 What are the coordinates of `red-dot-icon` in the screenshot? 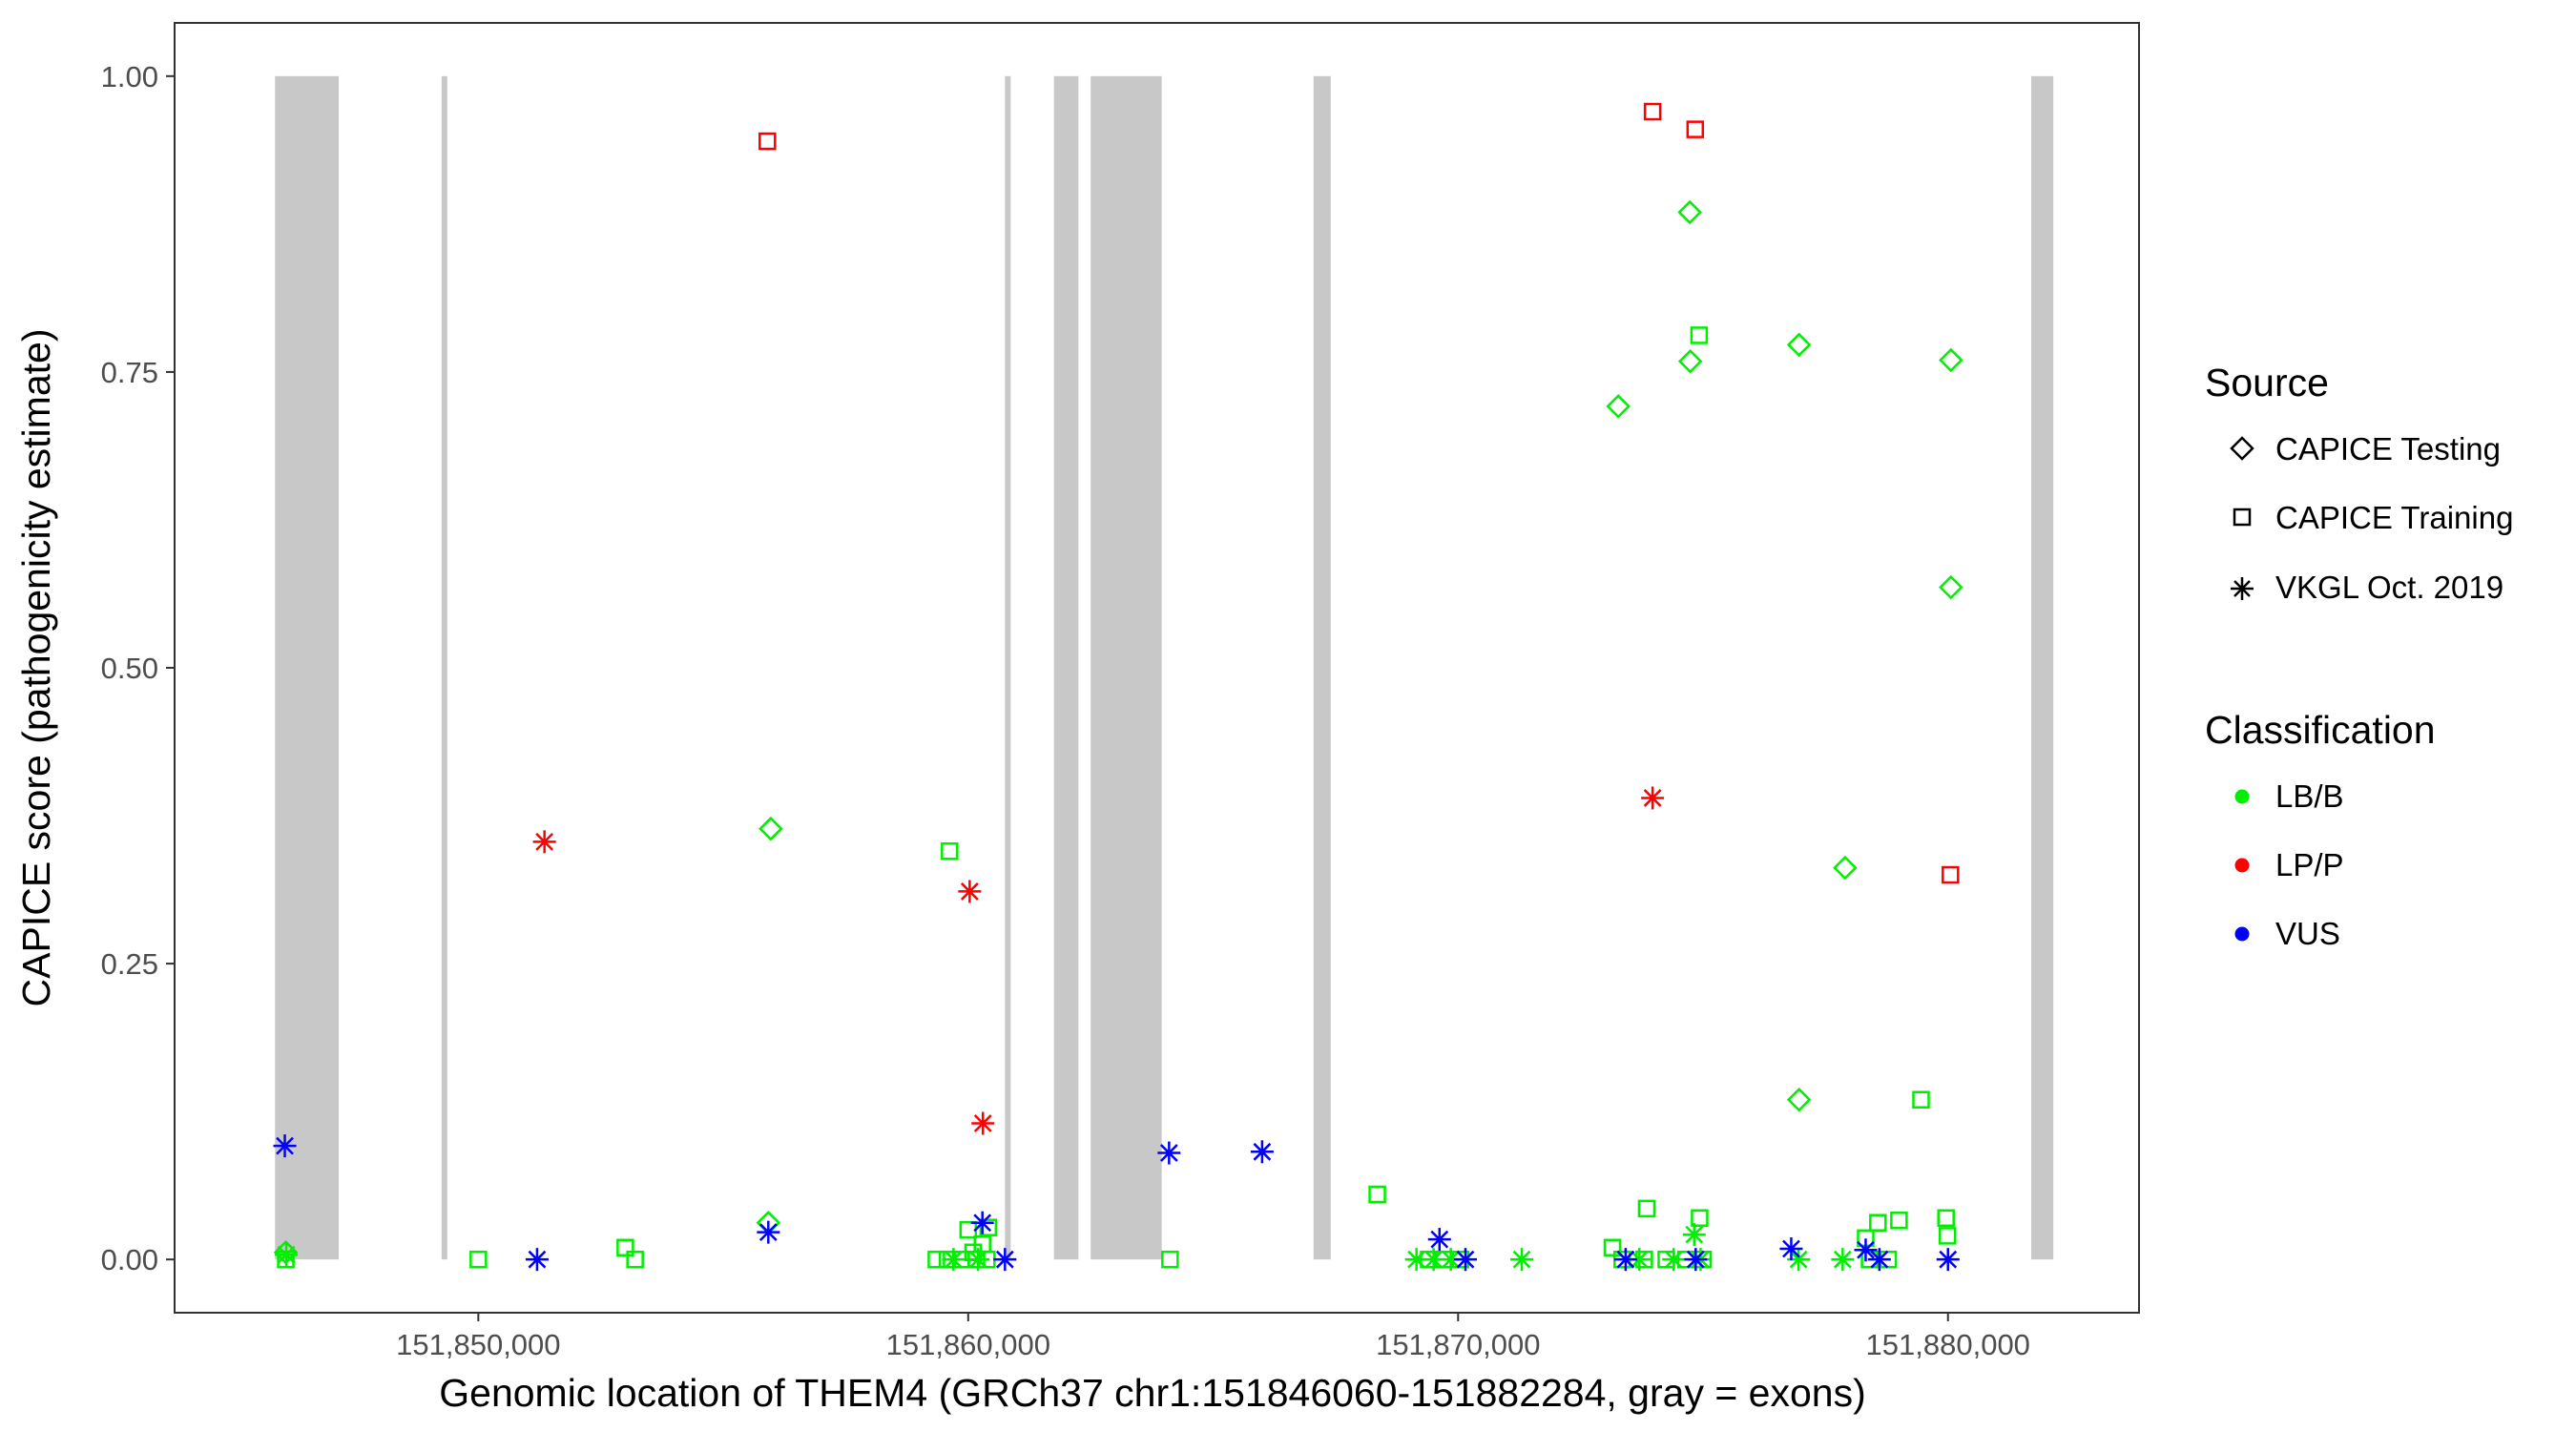 It's located at (2242, 865).